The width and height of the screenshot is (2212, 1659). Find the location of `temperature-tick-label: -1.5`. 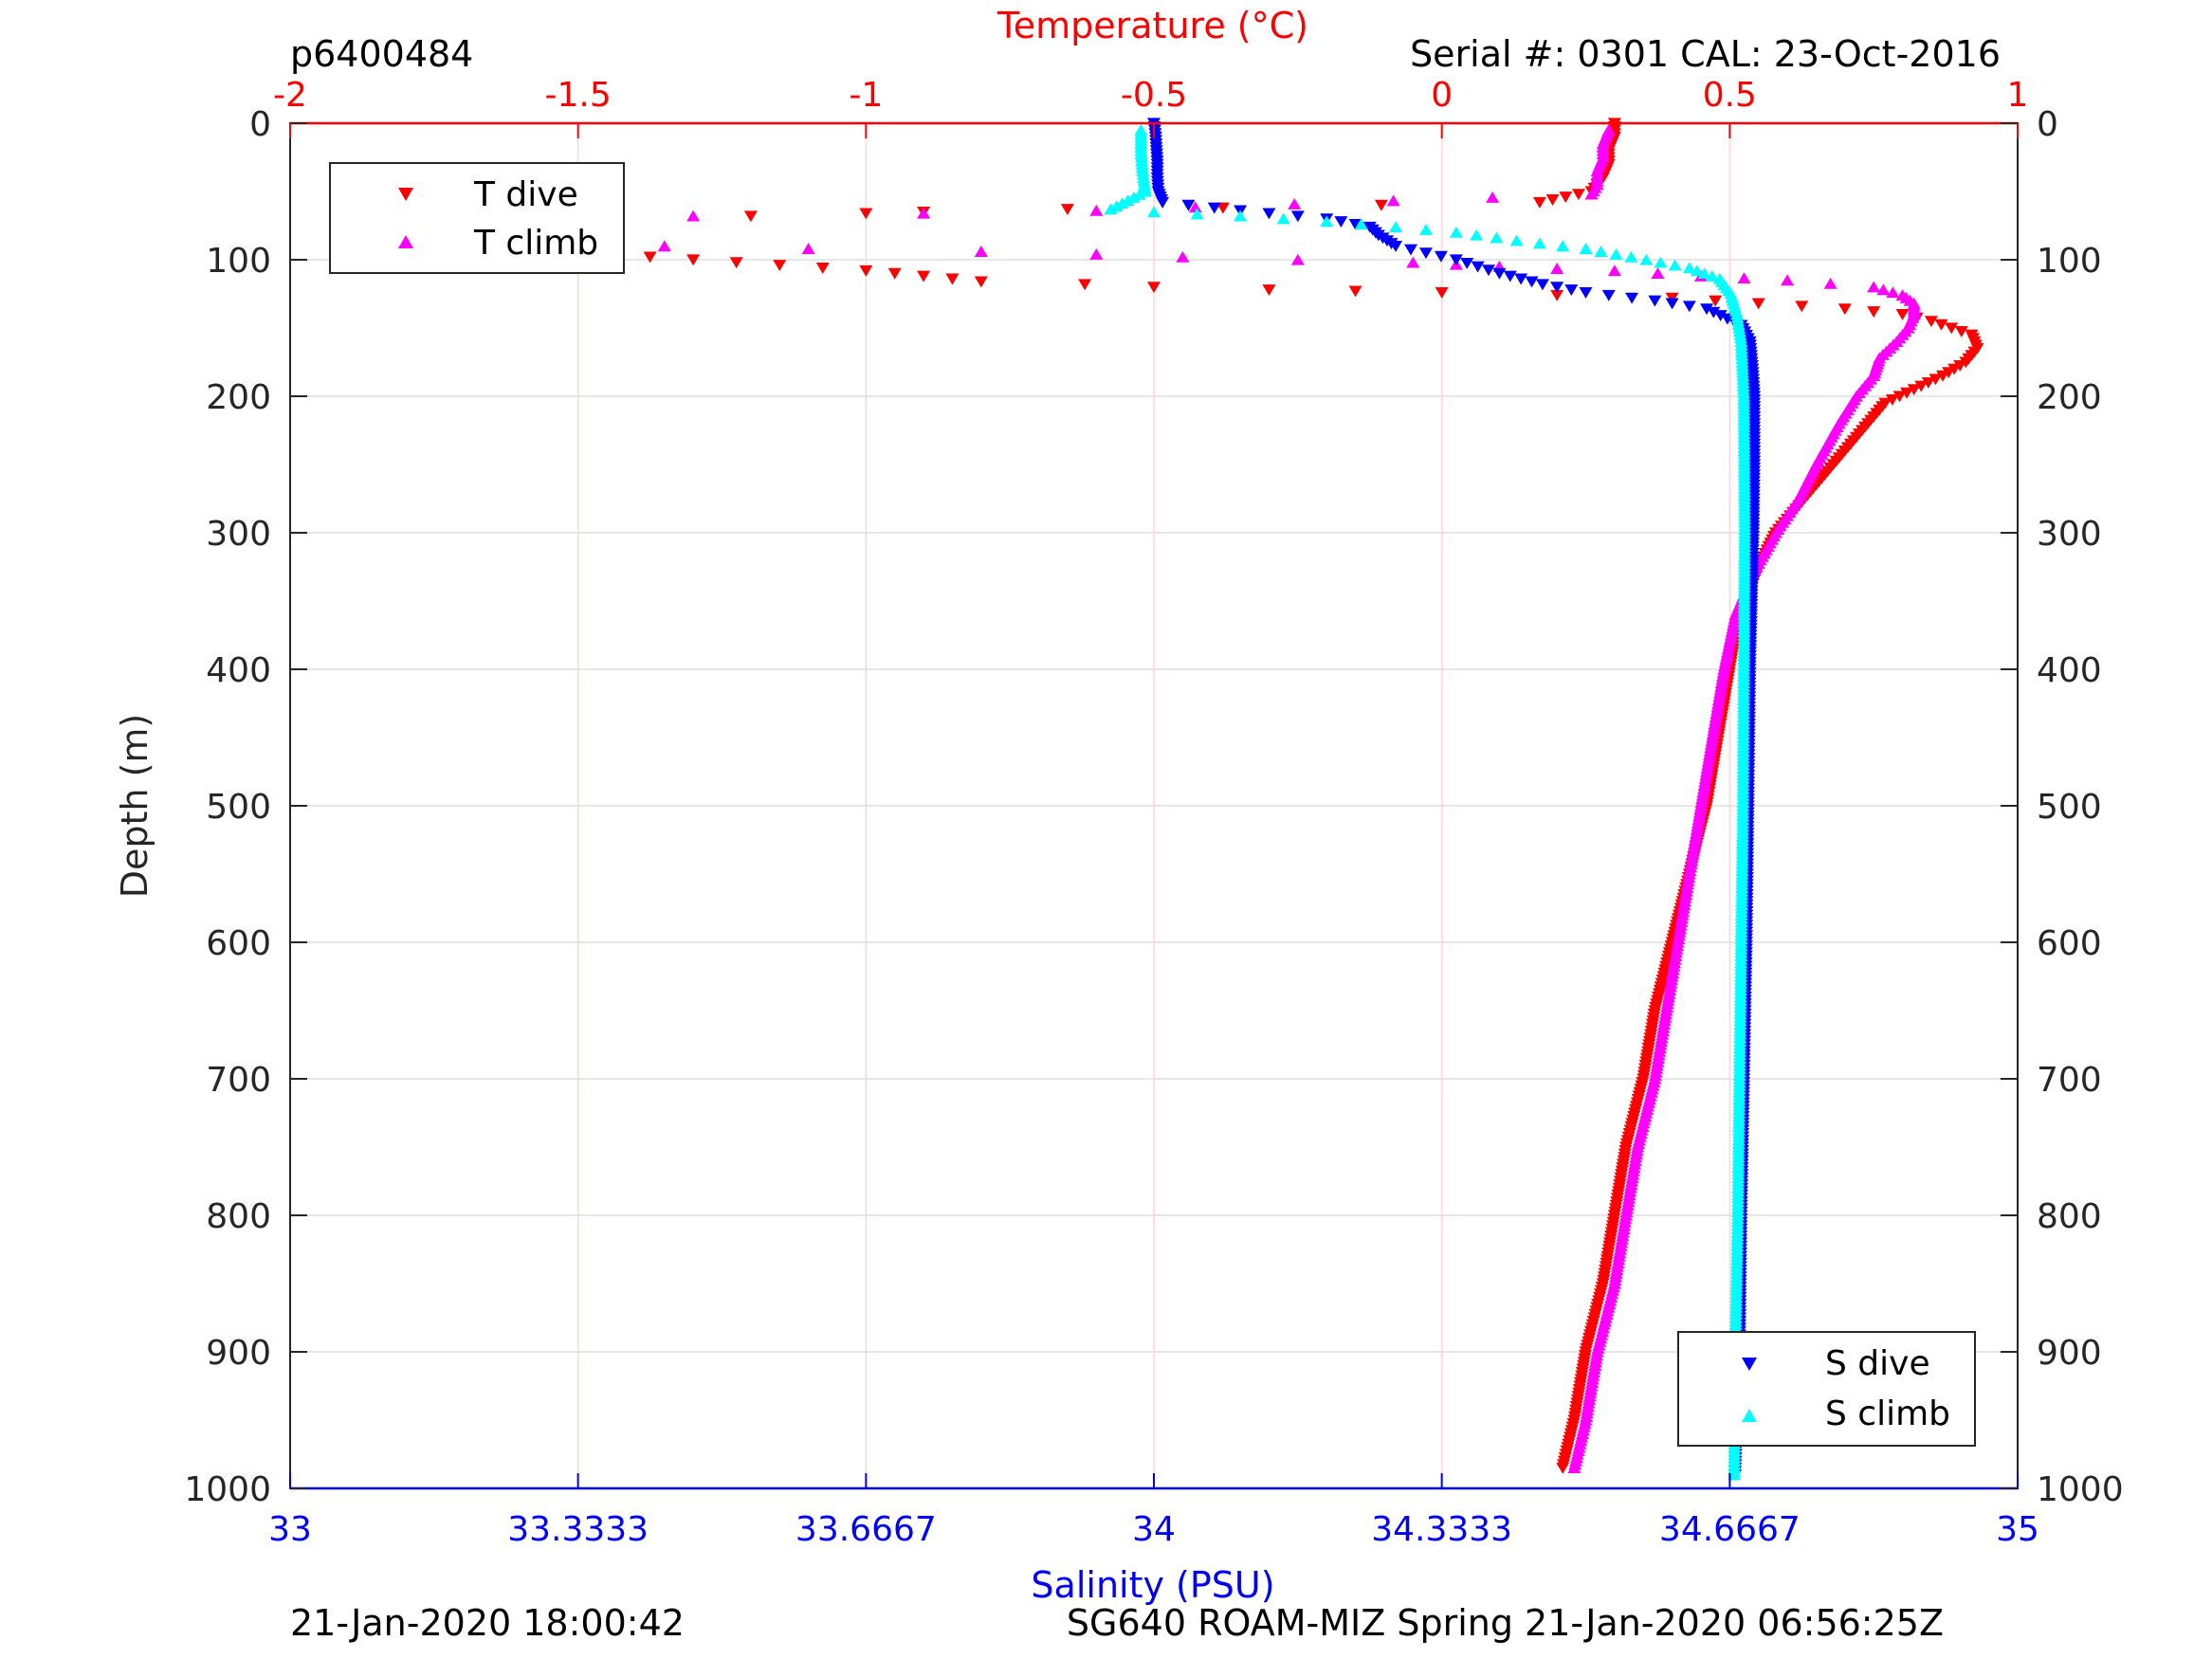

temperature-tick-label: -1.5 is located at coordinates (578, 95).